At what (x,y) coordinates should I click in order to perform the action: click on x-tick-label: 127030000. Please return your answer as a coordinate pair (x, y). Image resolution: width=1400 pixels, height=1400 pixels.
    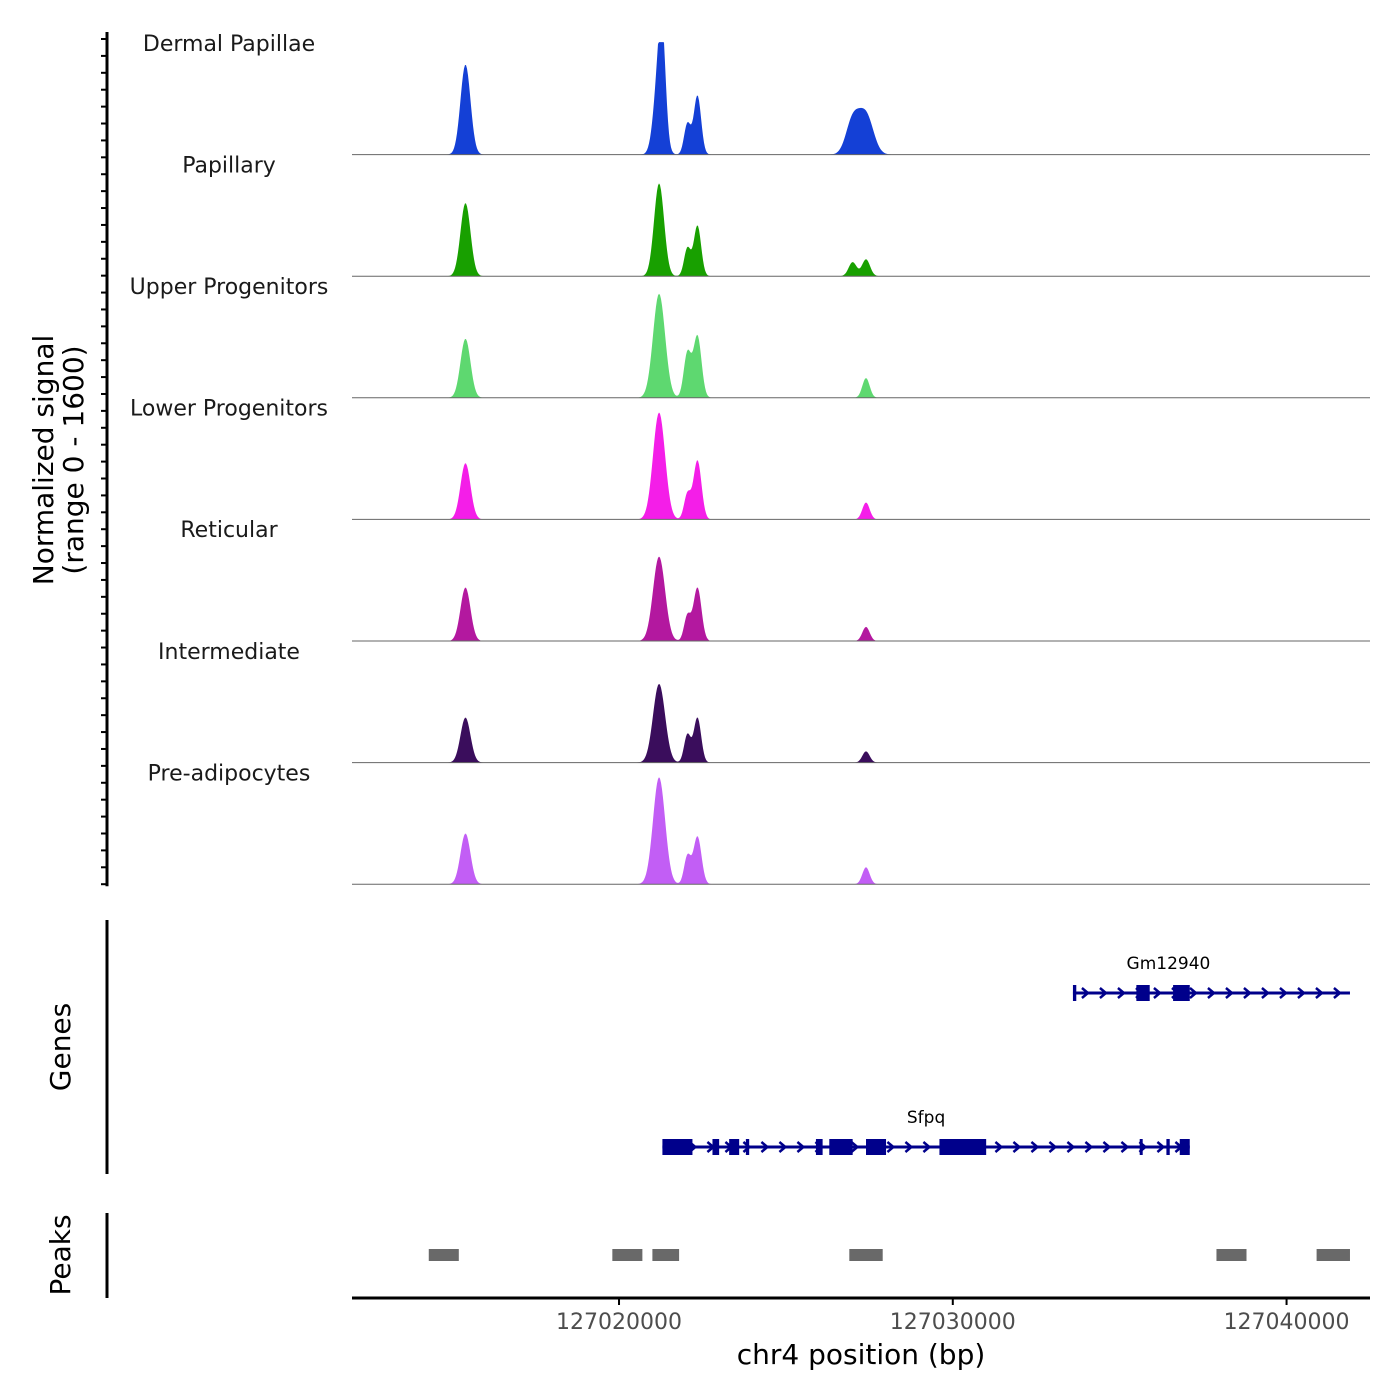
    Looking at the image, I should click on (953, 1322).